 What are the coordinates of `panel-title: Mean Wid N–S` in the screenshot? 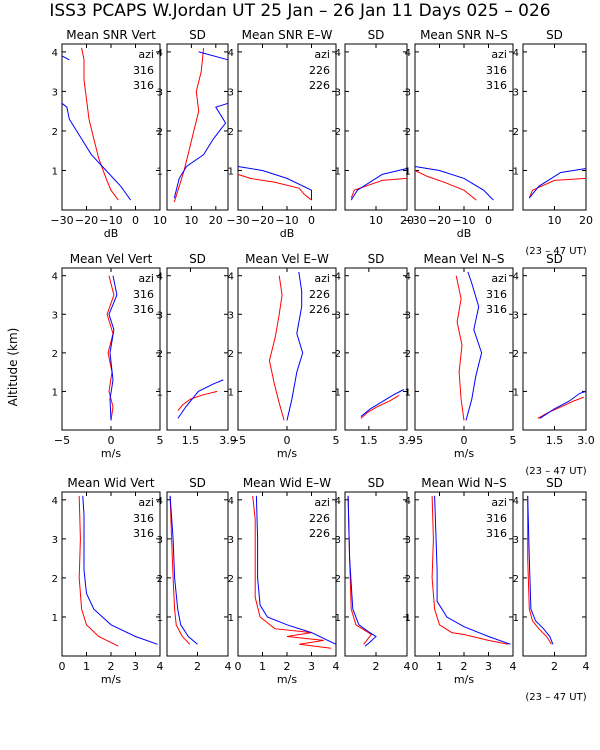 It's located at (463, 483).